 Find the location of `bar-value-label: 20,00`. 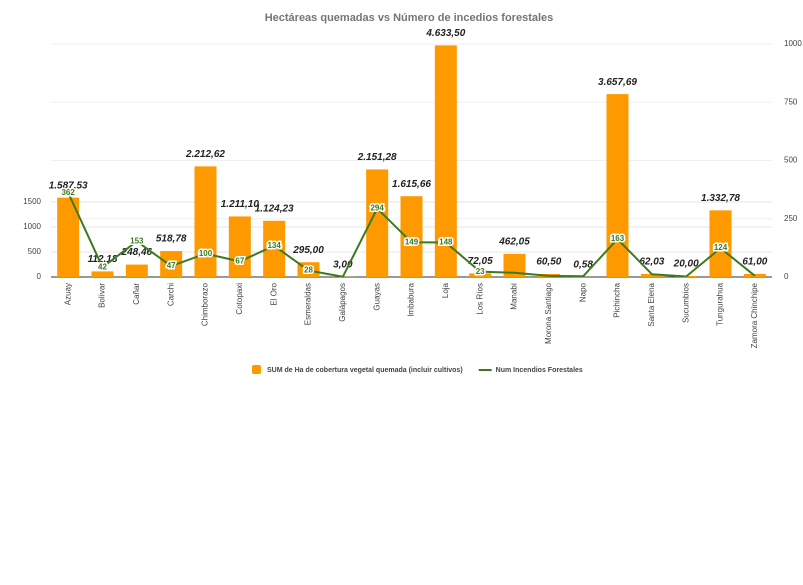

bar-value-label: 20,00 is located at coordinates (686, 264).